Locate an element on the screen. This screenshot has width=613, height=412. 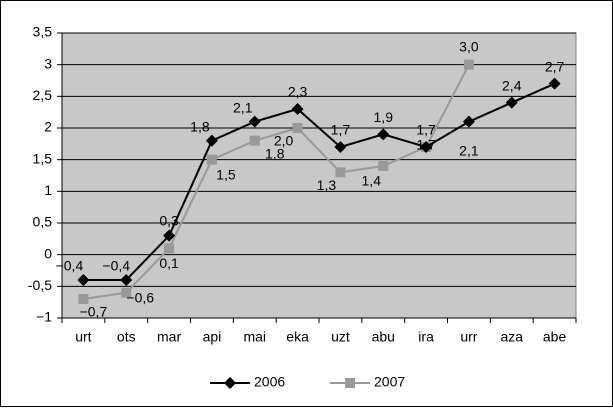
data-label: 2,4 is located at coordinates (512, 85).